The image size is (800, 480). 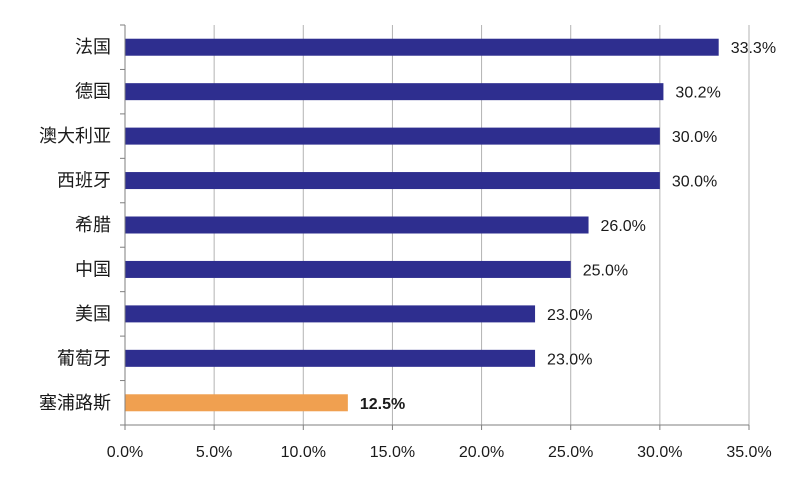 I want to click on category-label: 塞浦路斯, so click(x=75, y=403).